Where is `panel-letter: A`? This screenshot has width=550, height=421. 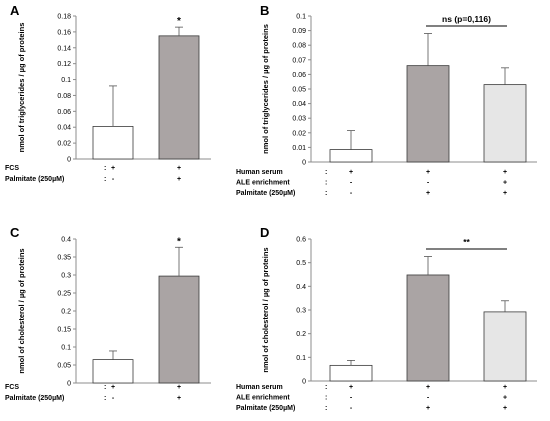 panel-letter: A is located at coordinates (15, 10).